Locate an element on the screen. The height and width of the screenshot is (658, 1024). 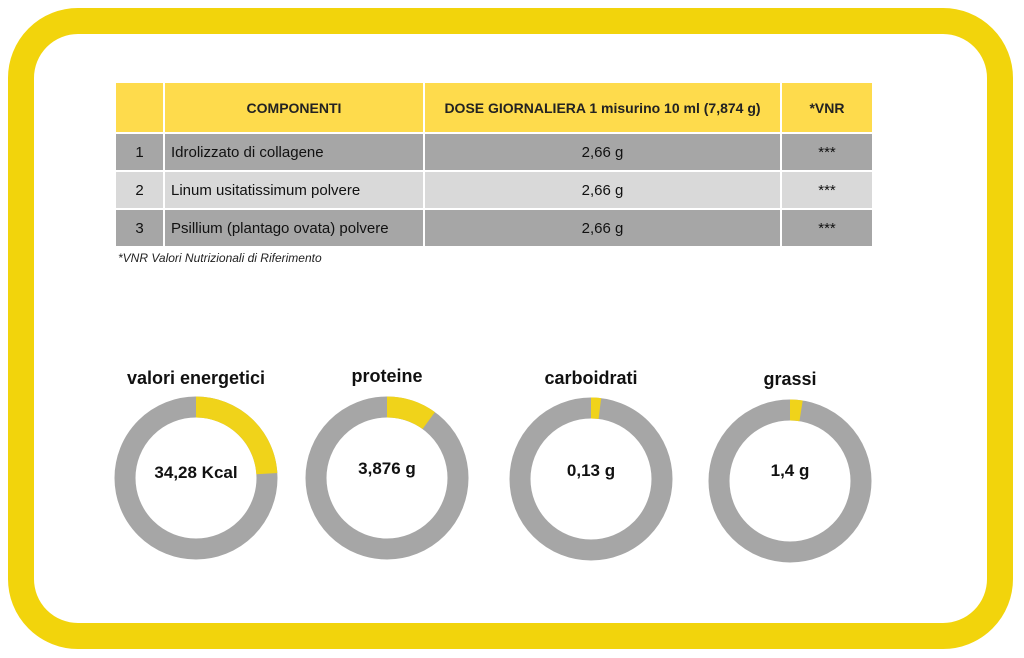
donut-value: 0,13 g is located at coordinates (591, 470).